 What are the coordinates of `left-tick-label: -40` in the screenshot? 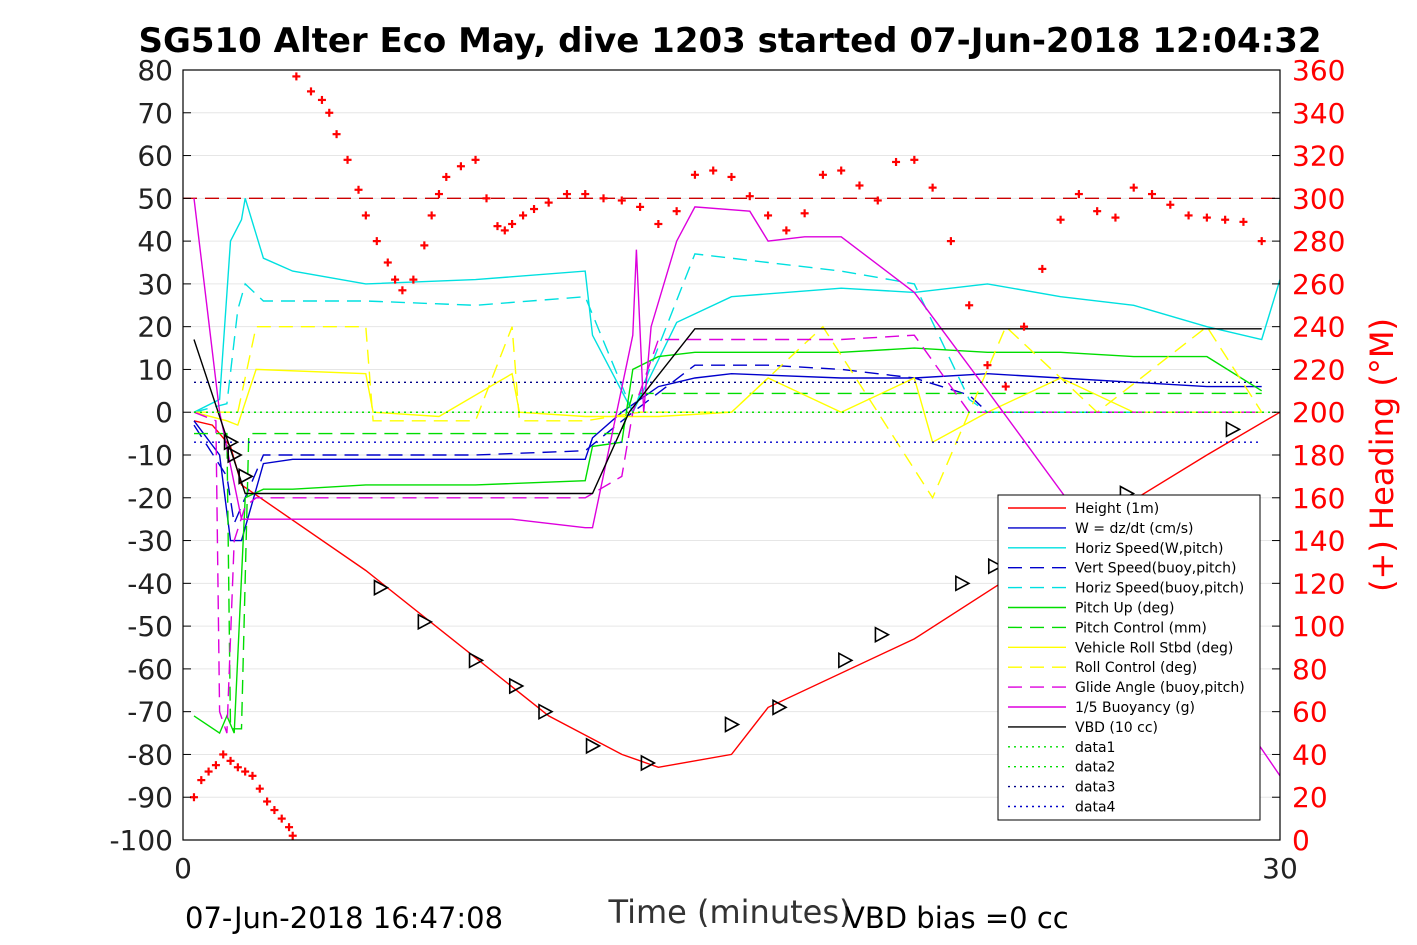 It's located at (150, 583).